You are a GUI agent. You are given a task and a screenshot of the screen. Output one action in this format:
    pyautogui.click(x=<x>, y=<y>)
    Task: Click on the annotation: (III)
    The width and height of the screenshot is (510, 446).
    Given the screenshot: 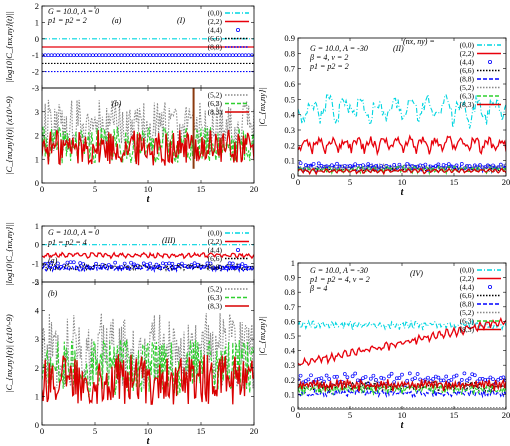 What is the action you would take?
    pyautogui.click(x=169, y=240)
    